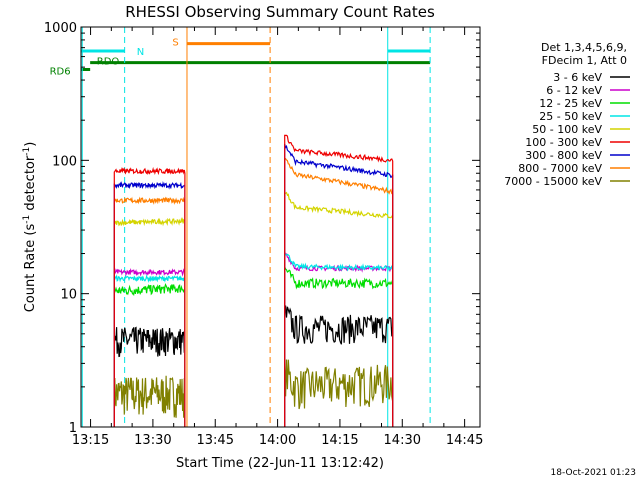 This screenshot has width=640, height=480. Describe the element at coordinates (64, 161) in the screenshot. I see `y-tick-label: 100` at that location.